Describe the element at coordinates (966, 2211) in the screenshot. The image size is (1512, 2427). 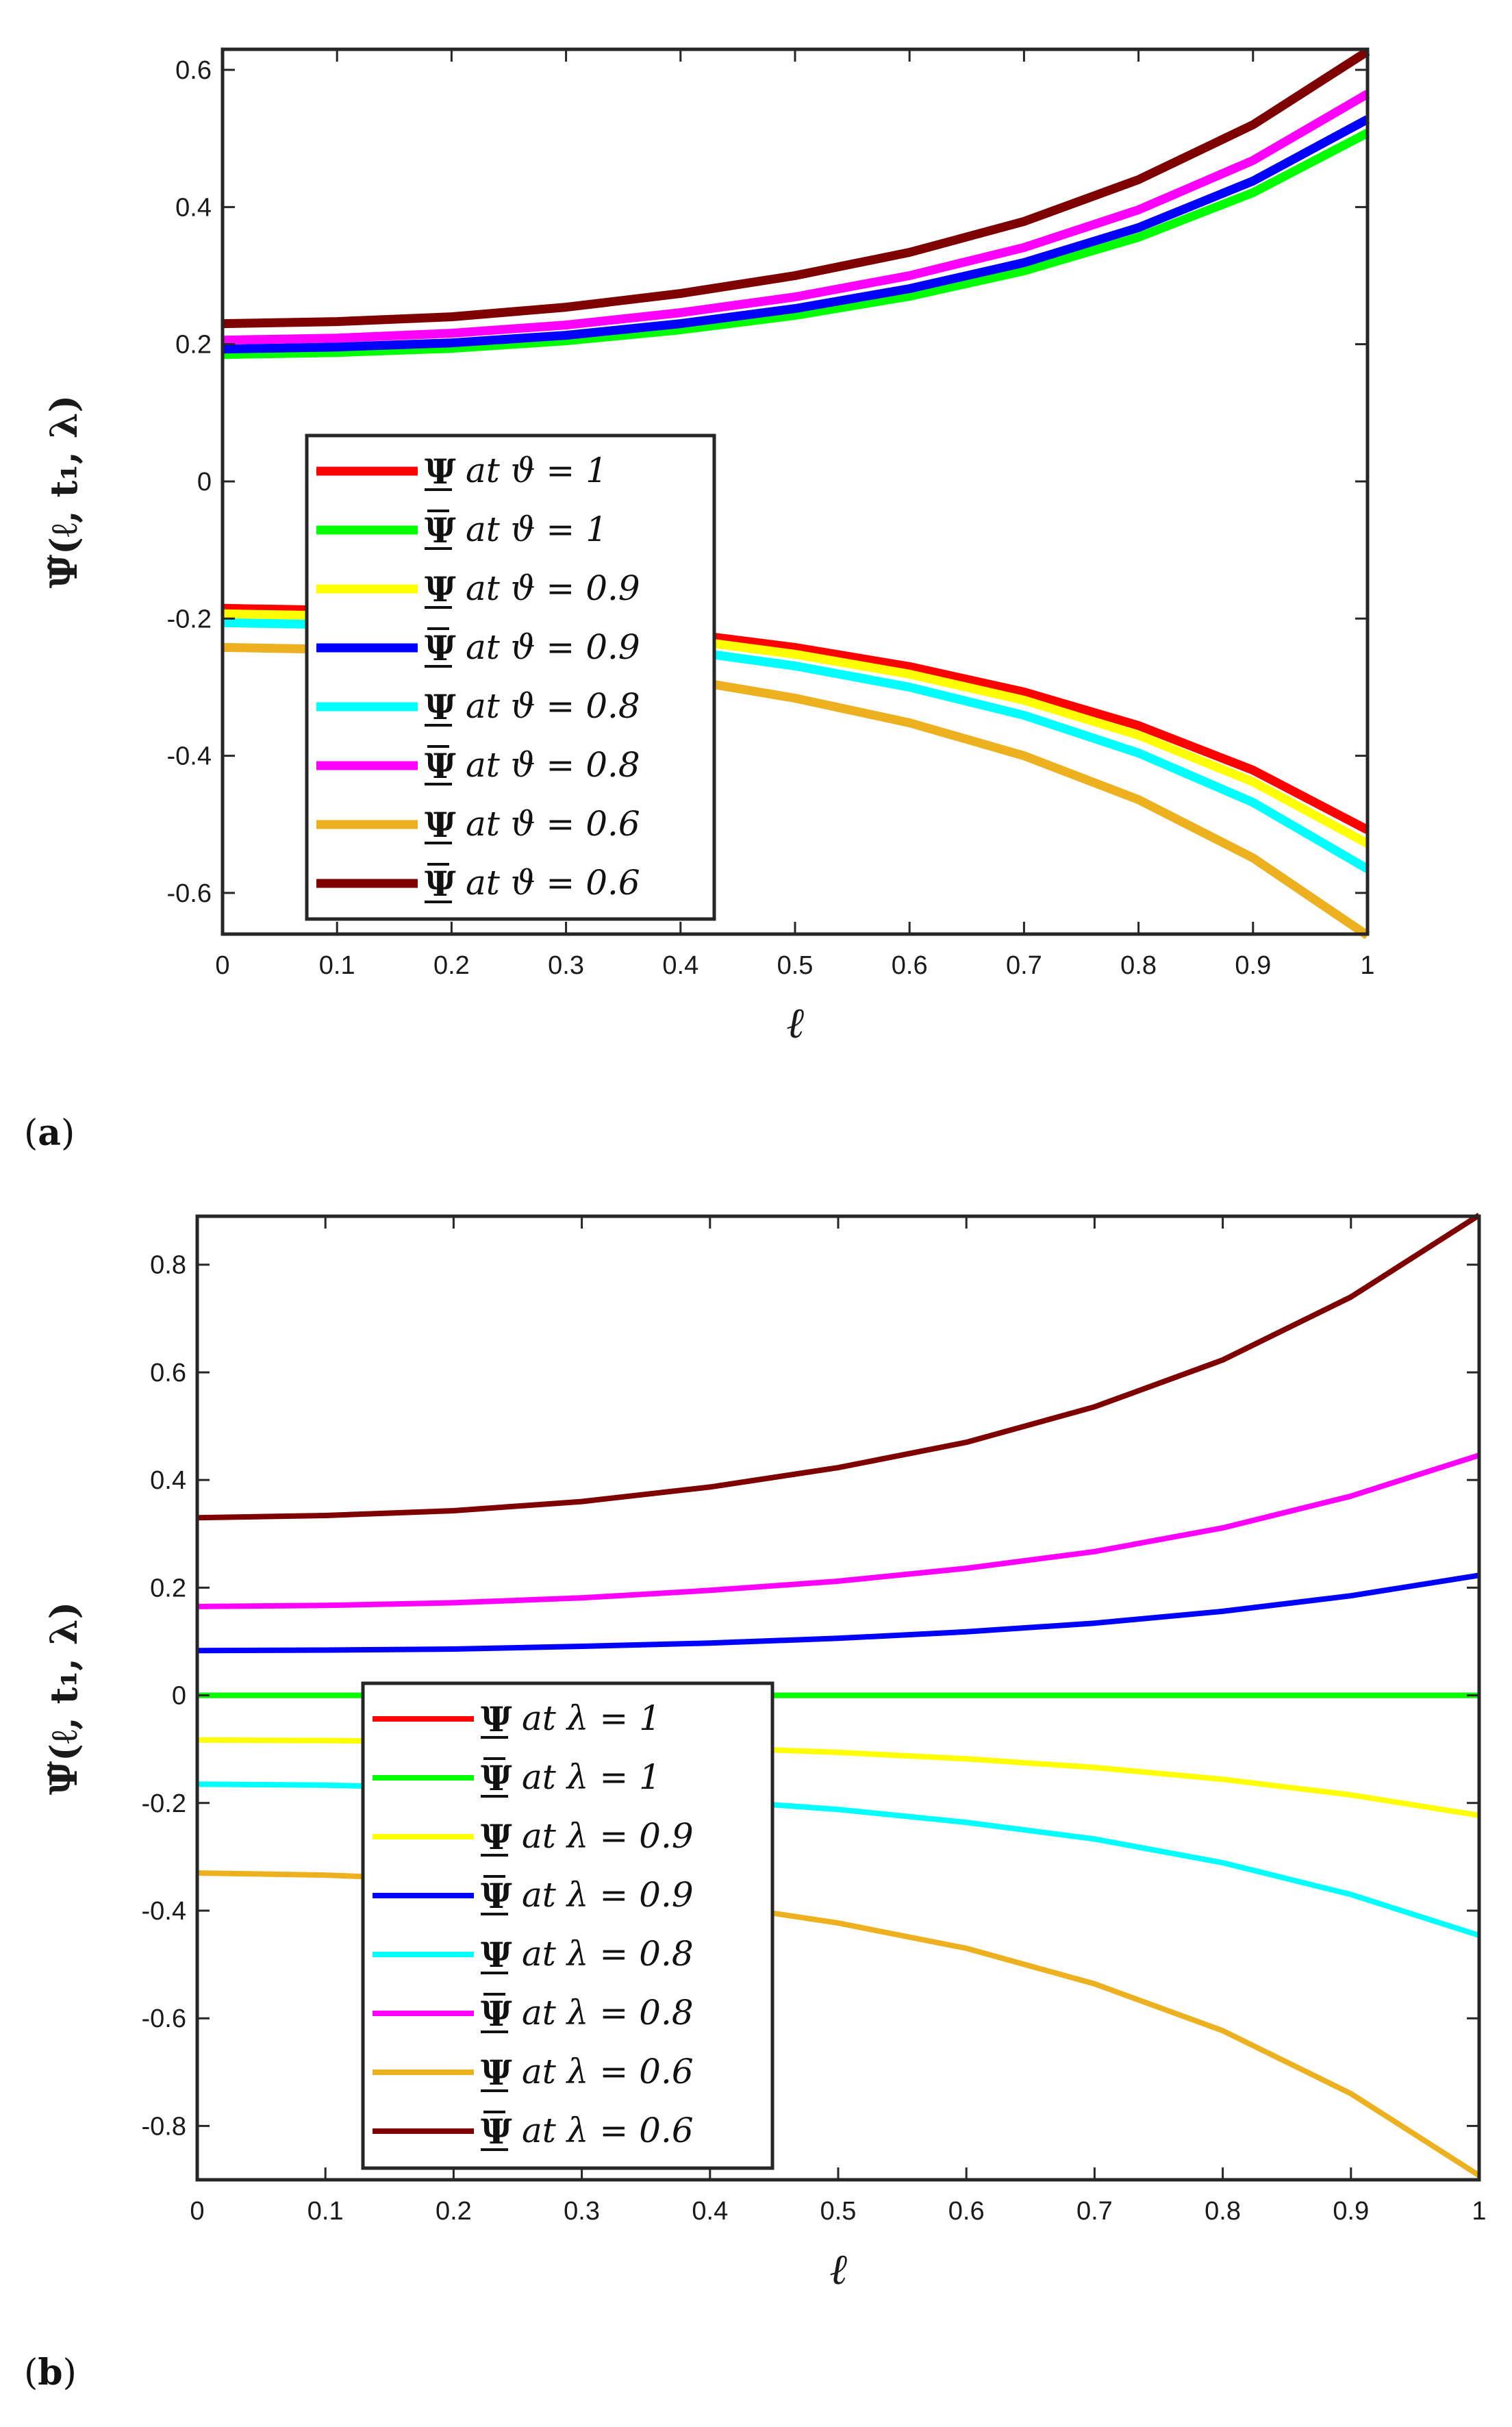
I see `x-tick-label-b-6: 0.6` at that location.